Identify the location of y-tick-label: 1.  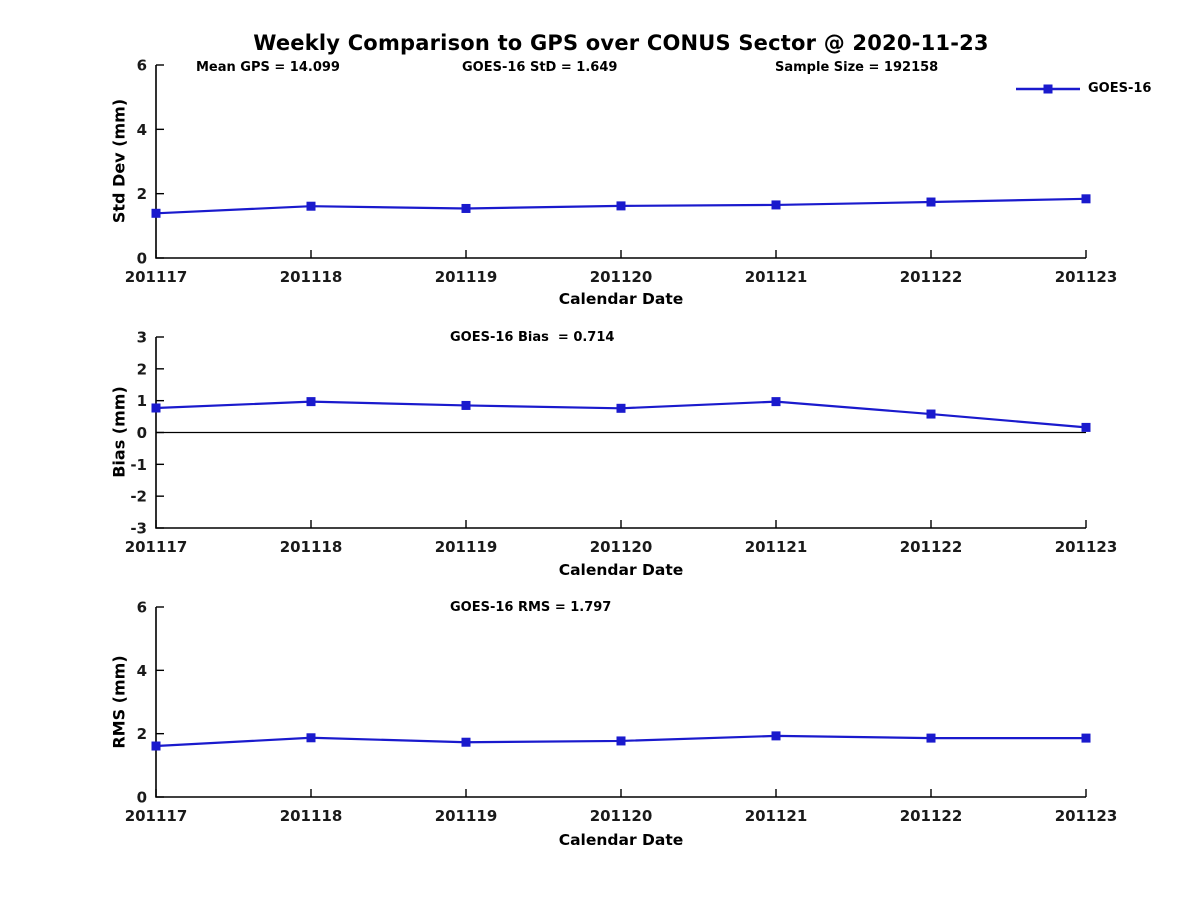
(142, 401).